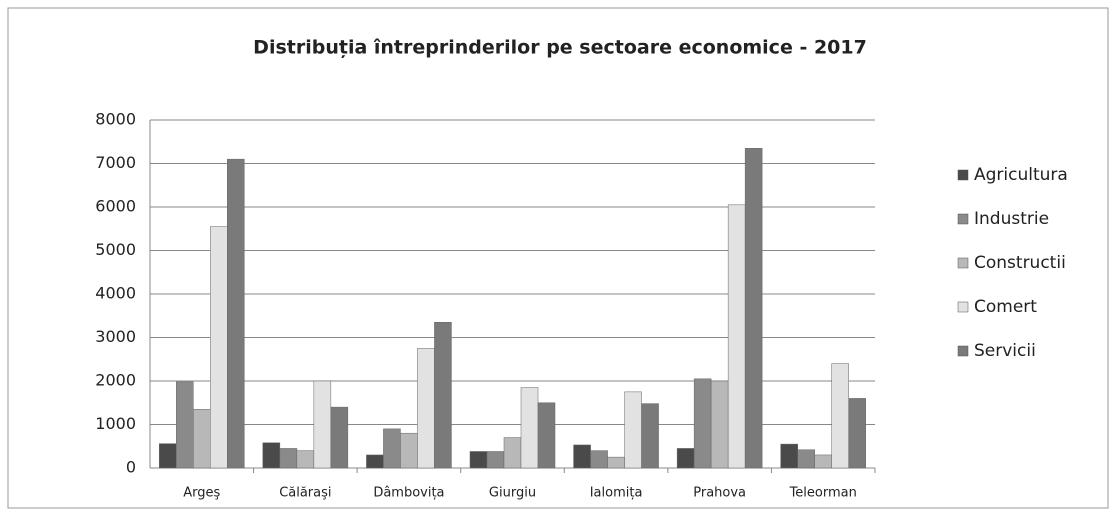 This screenshot has height=520, width=1117. Describe the element at coordinates (115, 293) in the screenshot. I see `y-tick-label: 4000` at that location.